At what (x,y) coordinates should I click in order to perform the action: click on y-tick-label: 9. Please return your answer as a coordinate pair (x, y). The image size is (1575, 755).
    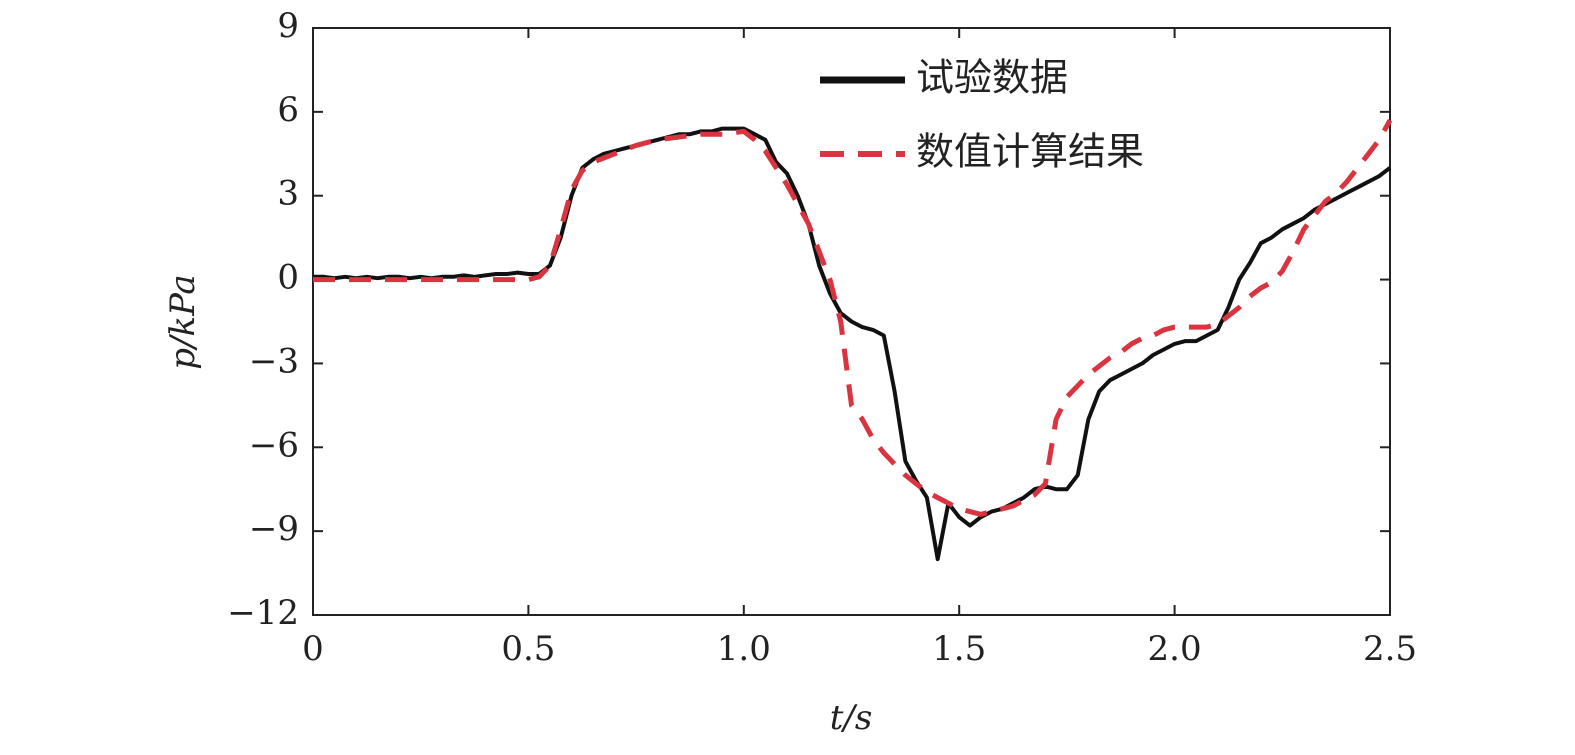
    Looking at the image, I should click on (288, 26).